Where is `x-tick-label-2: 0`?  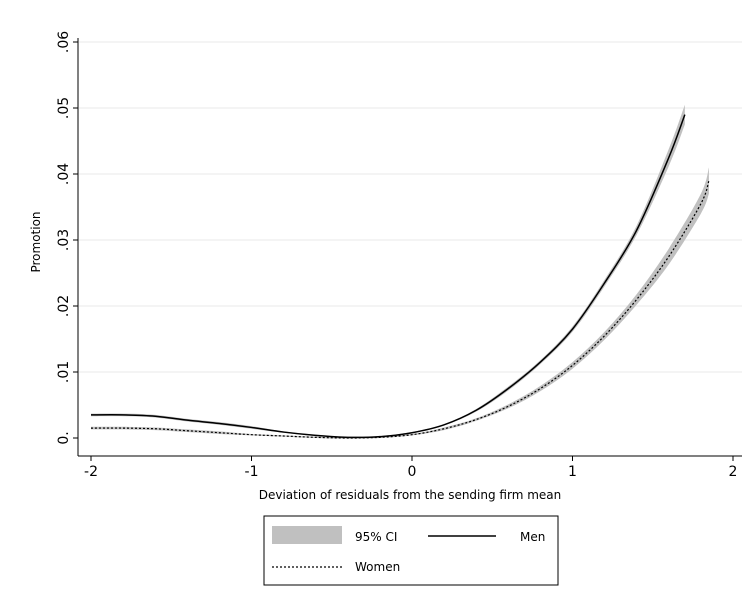 x-tick-label-2: 0 is located at coordinates (412, 472).